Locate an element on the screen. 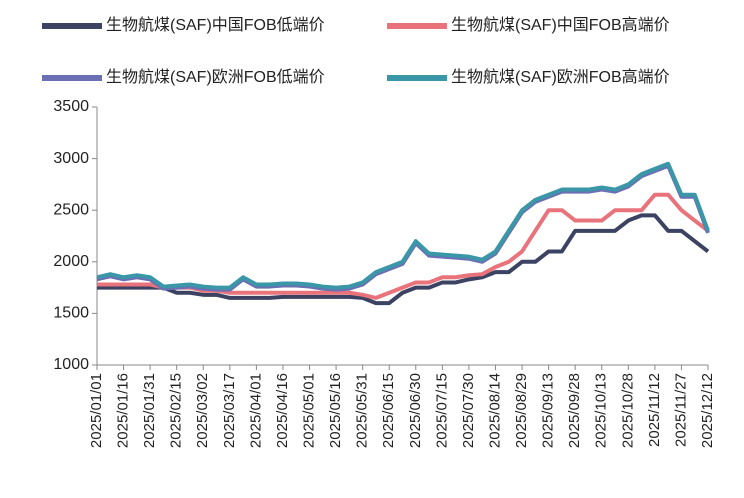 The image size is (744, 498). legend-label: 生物航煤(SAF)中国FOB低端价 is located at coordinates (215, 25).